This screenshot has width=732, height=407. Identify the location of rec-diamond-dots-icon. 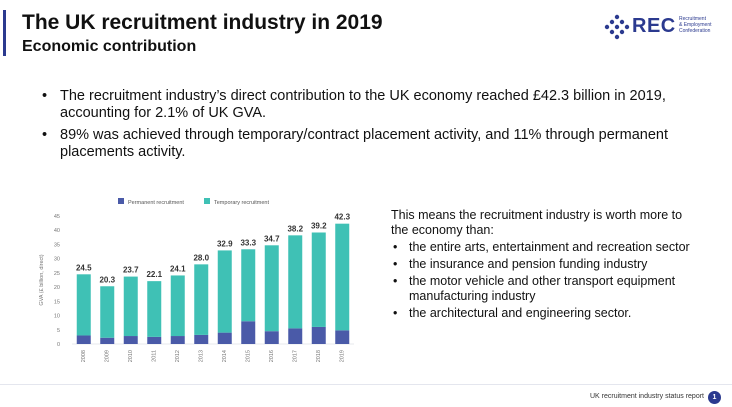
(617, 27).